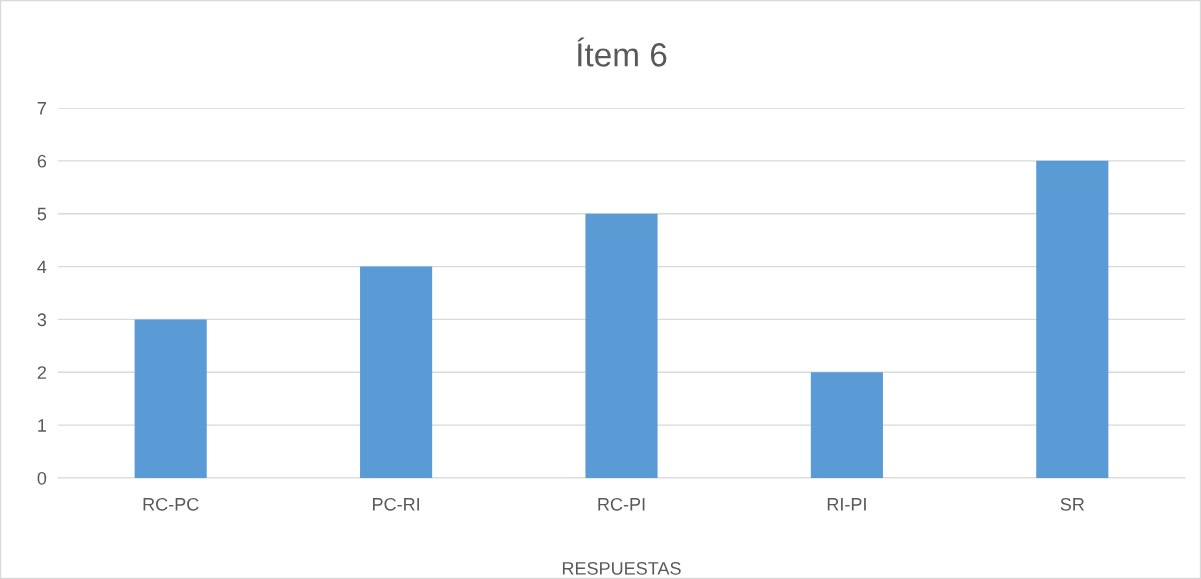 This screenshot has width=1201, height=579. I want to click on x-tick-label: RI-PI, so click(846, 504).